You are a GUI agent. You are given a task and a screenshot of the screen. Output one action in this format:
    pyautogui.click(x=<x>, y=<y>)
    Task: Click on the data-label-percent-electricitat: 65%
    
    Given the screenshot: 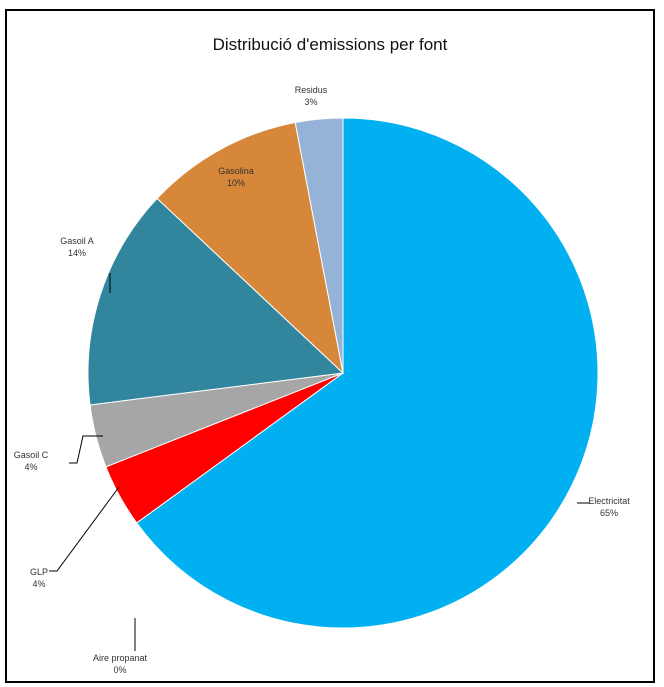 What is the action you would take?
    pyautogui.click(x=609, y=513)
    